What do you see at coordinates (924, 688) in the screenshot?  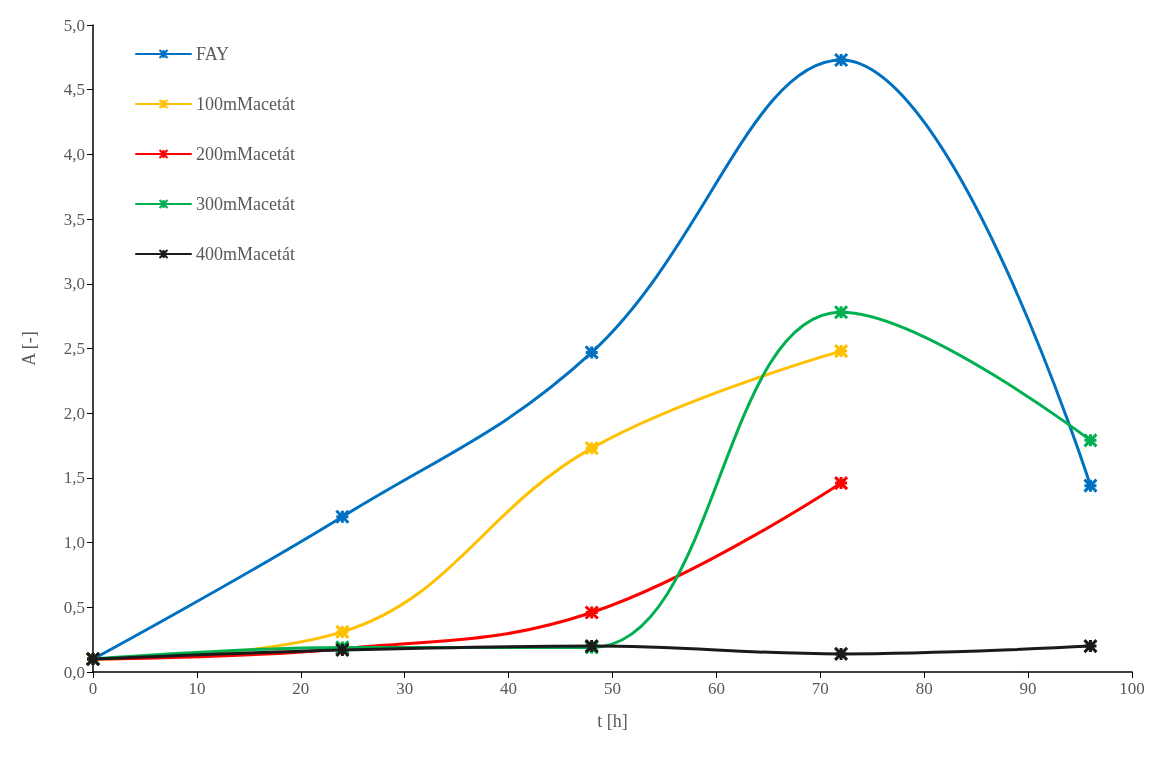 I see `x-tick-label: 80` at bounding box center [924, 688].